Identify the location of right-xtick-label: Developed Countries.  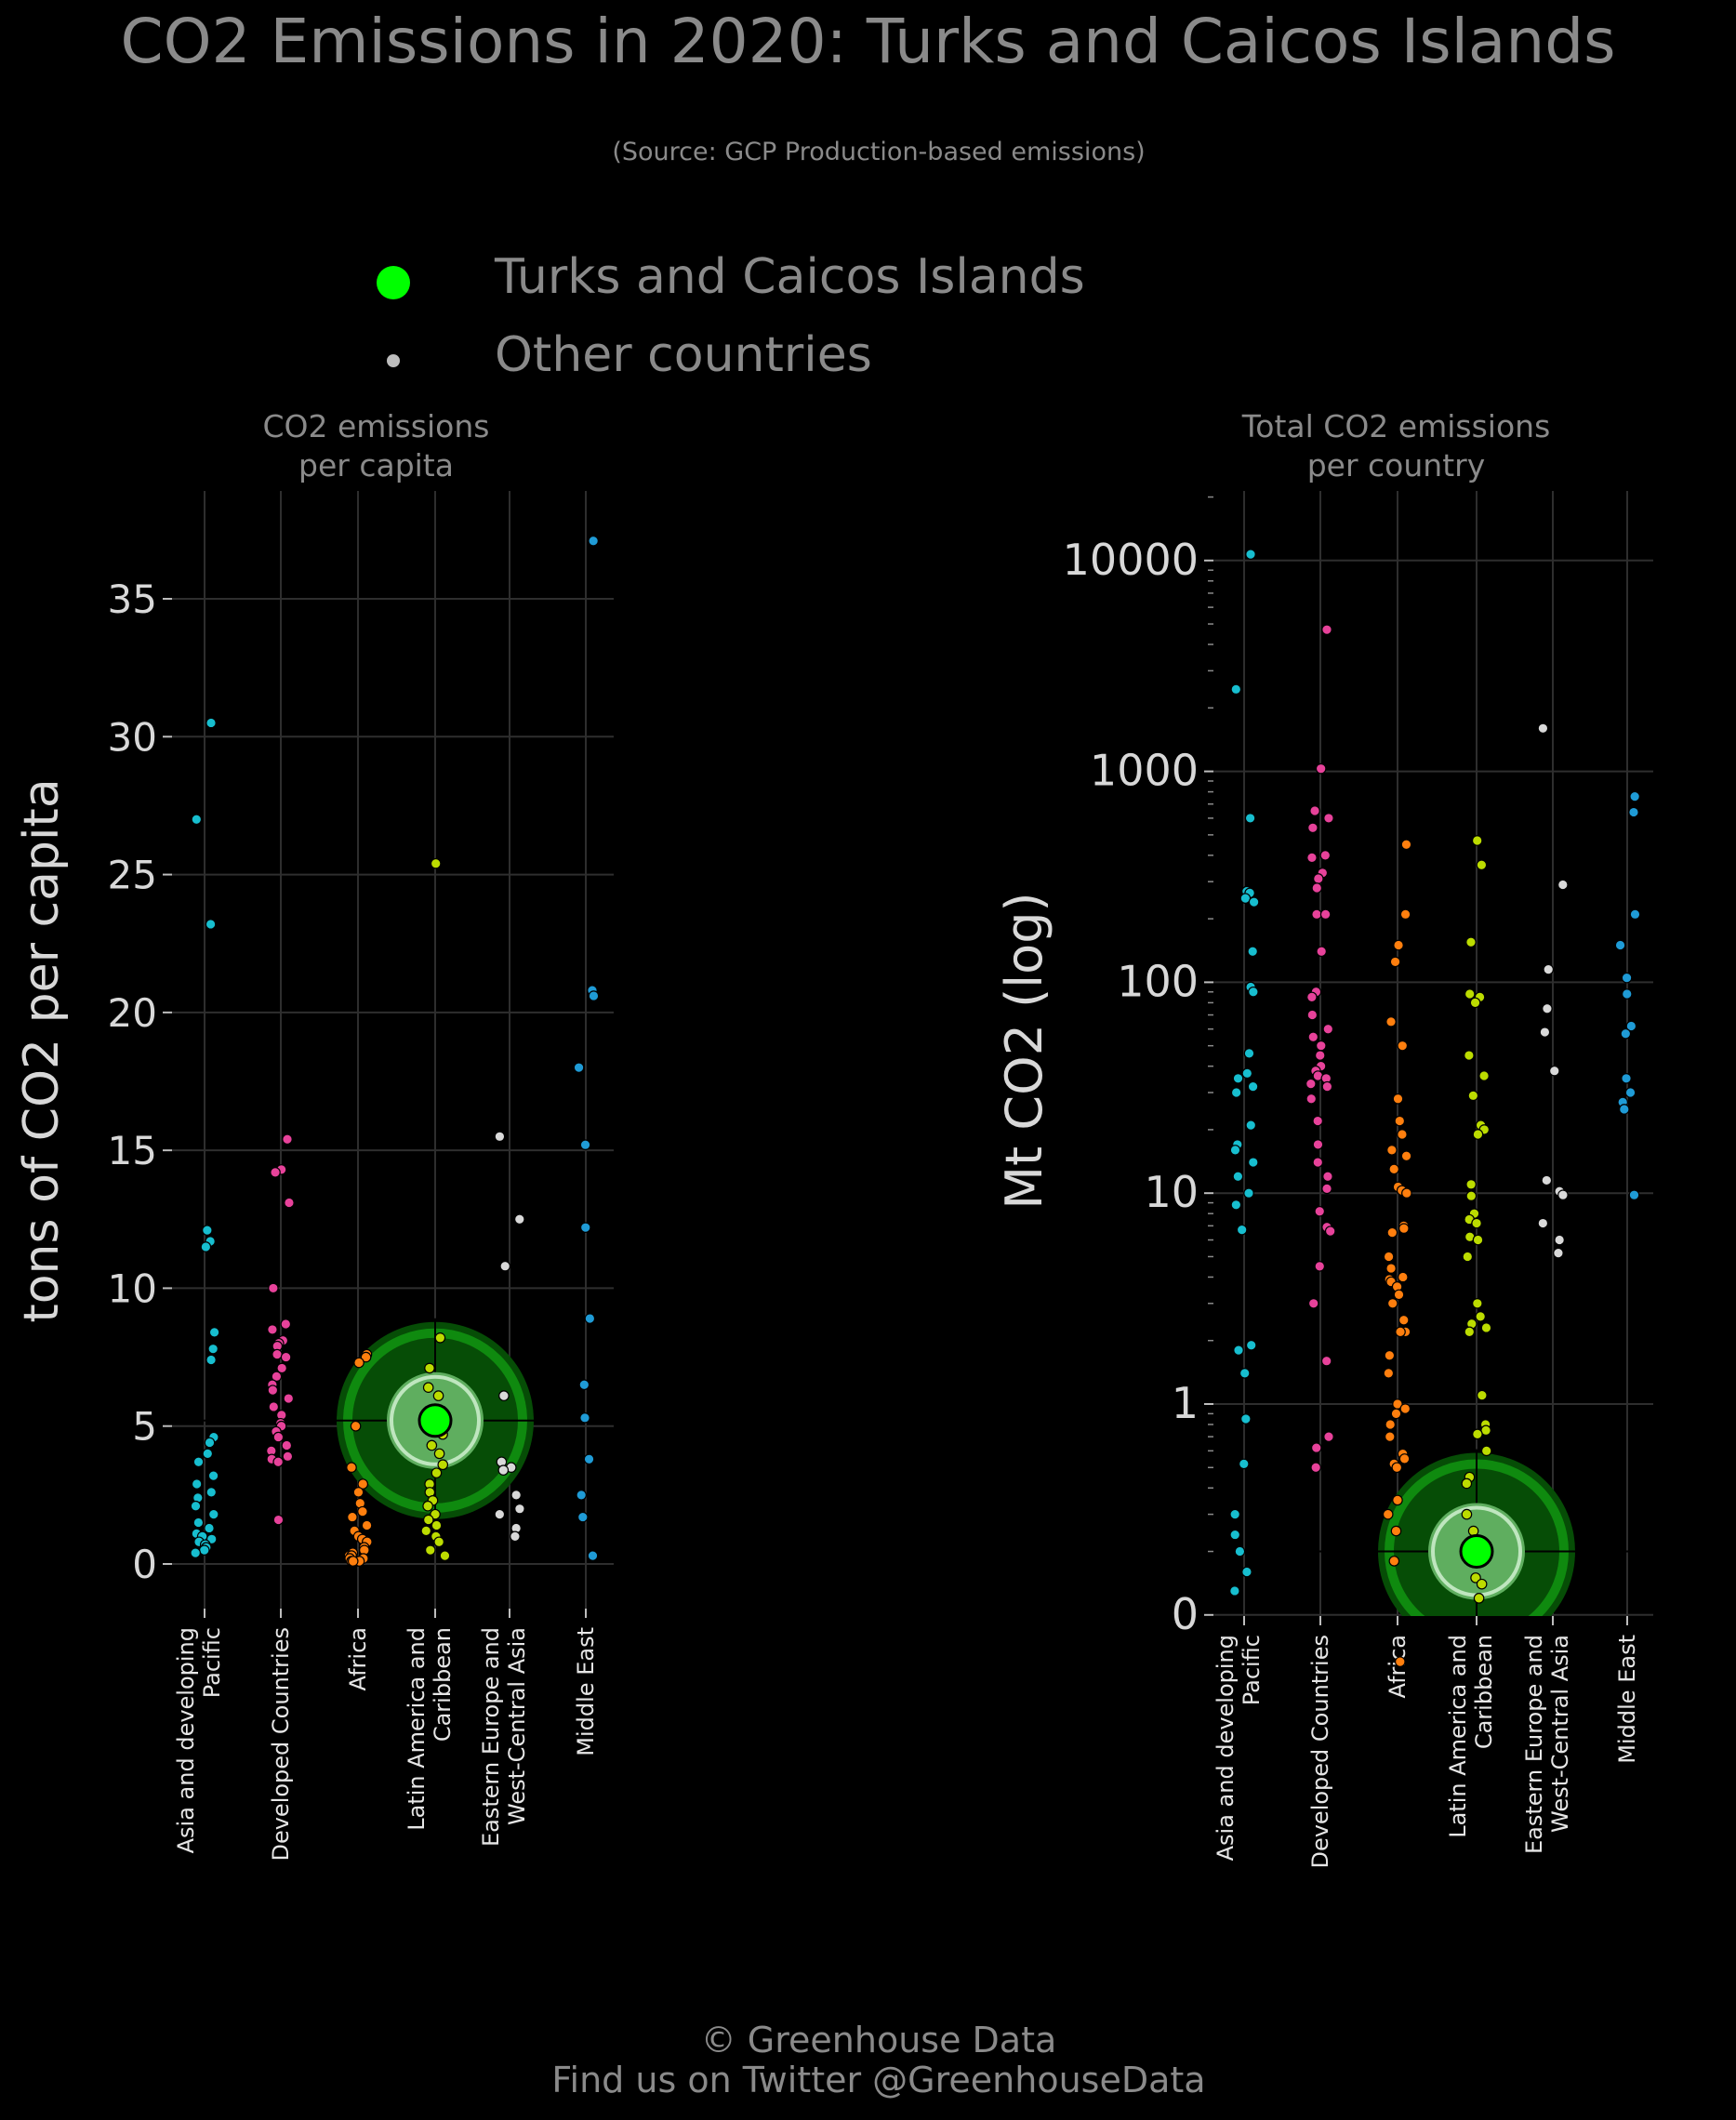
(1320, 1752).